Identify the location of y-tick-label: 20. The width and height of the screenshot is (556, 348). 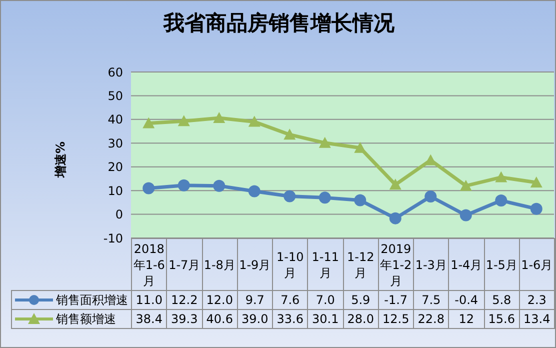
(115, 167).